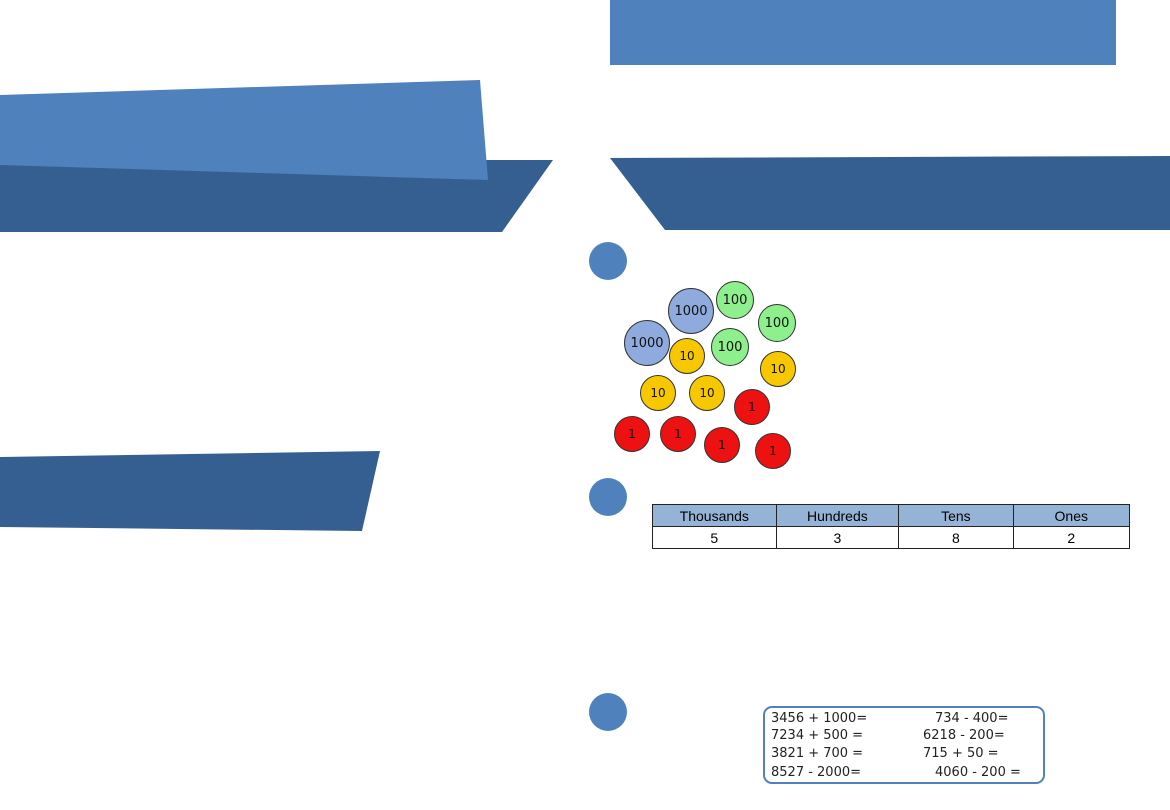 This screenshot has width=1170, height=810. What do you see at coordinates (972, 718) in the screenshot?
I see `calculation-right-1: 734 - 400=` at bounding box center [972, 718].